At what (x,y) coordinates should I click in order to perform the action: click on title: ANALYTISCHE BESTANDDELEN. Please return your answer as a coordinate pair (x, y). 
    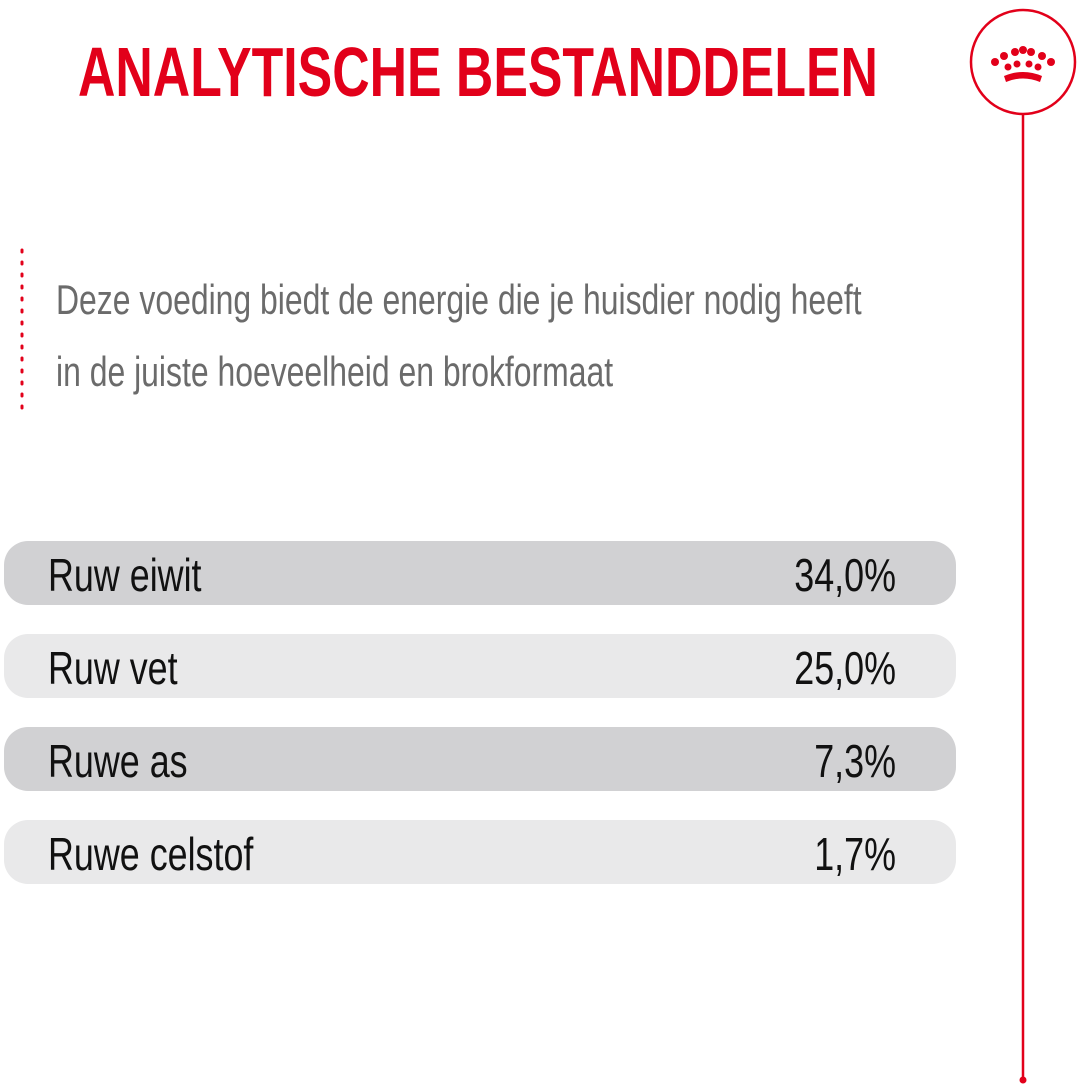
    Looking at the image, I should click on (478, 72).